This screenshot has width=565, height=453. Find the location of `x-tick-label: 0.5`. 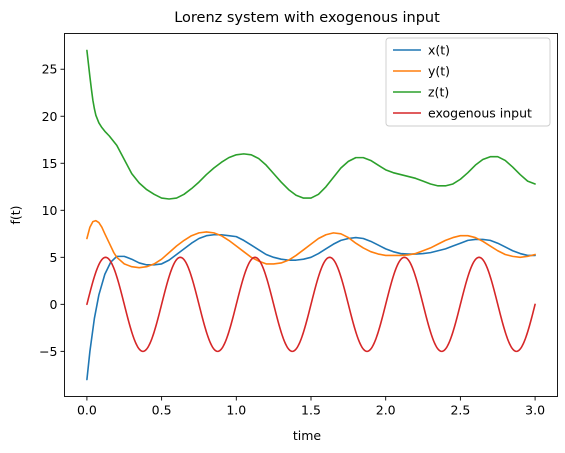

x-tick-label: 0.5 is located at coordinates (162, 410).